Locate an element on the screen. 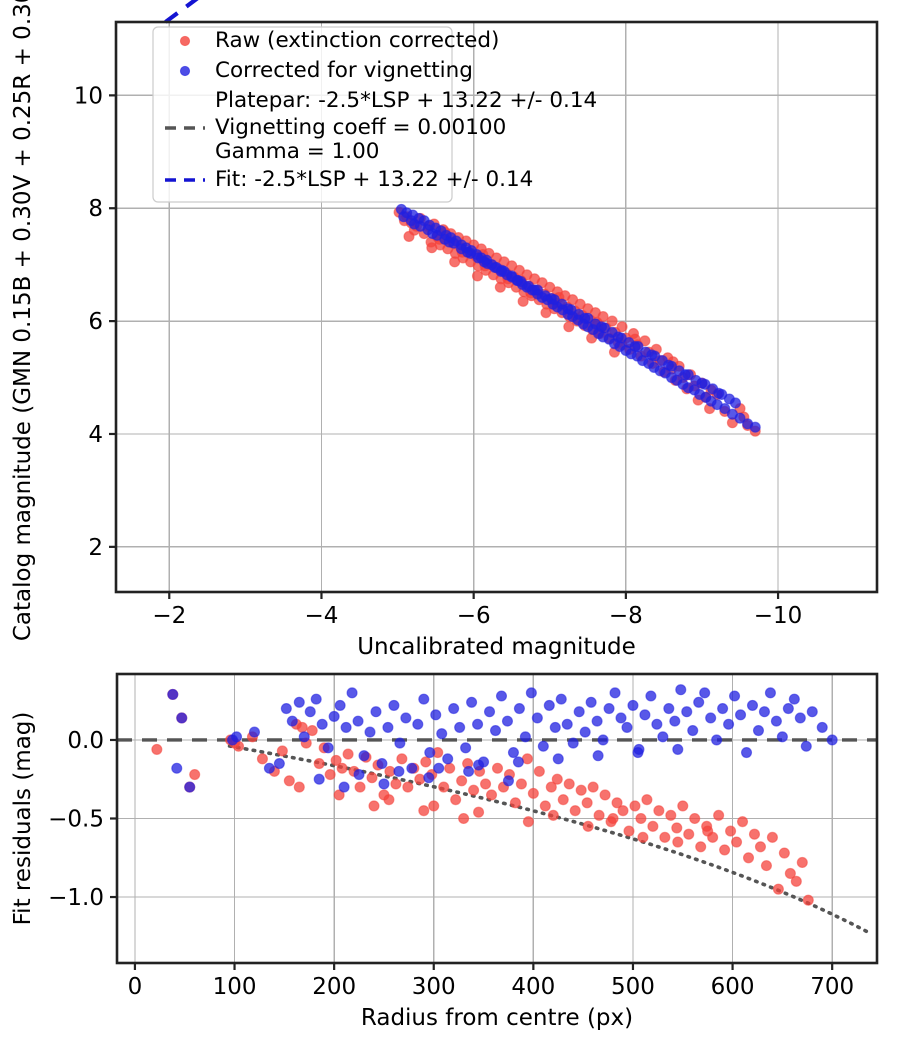  legend-label: Corrected for vignetting is located at coordinates (344, 70).